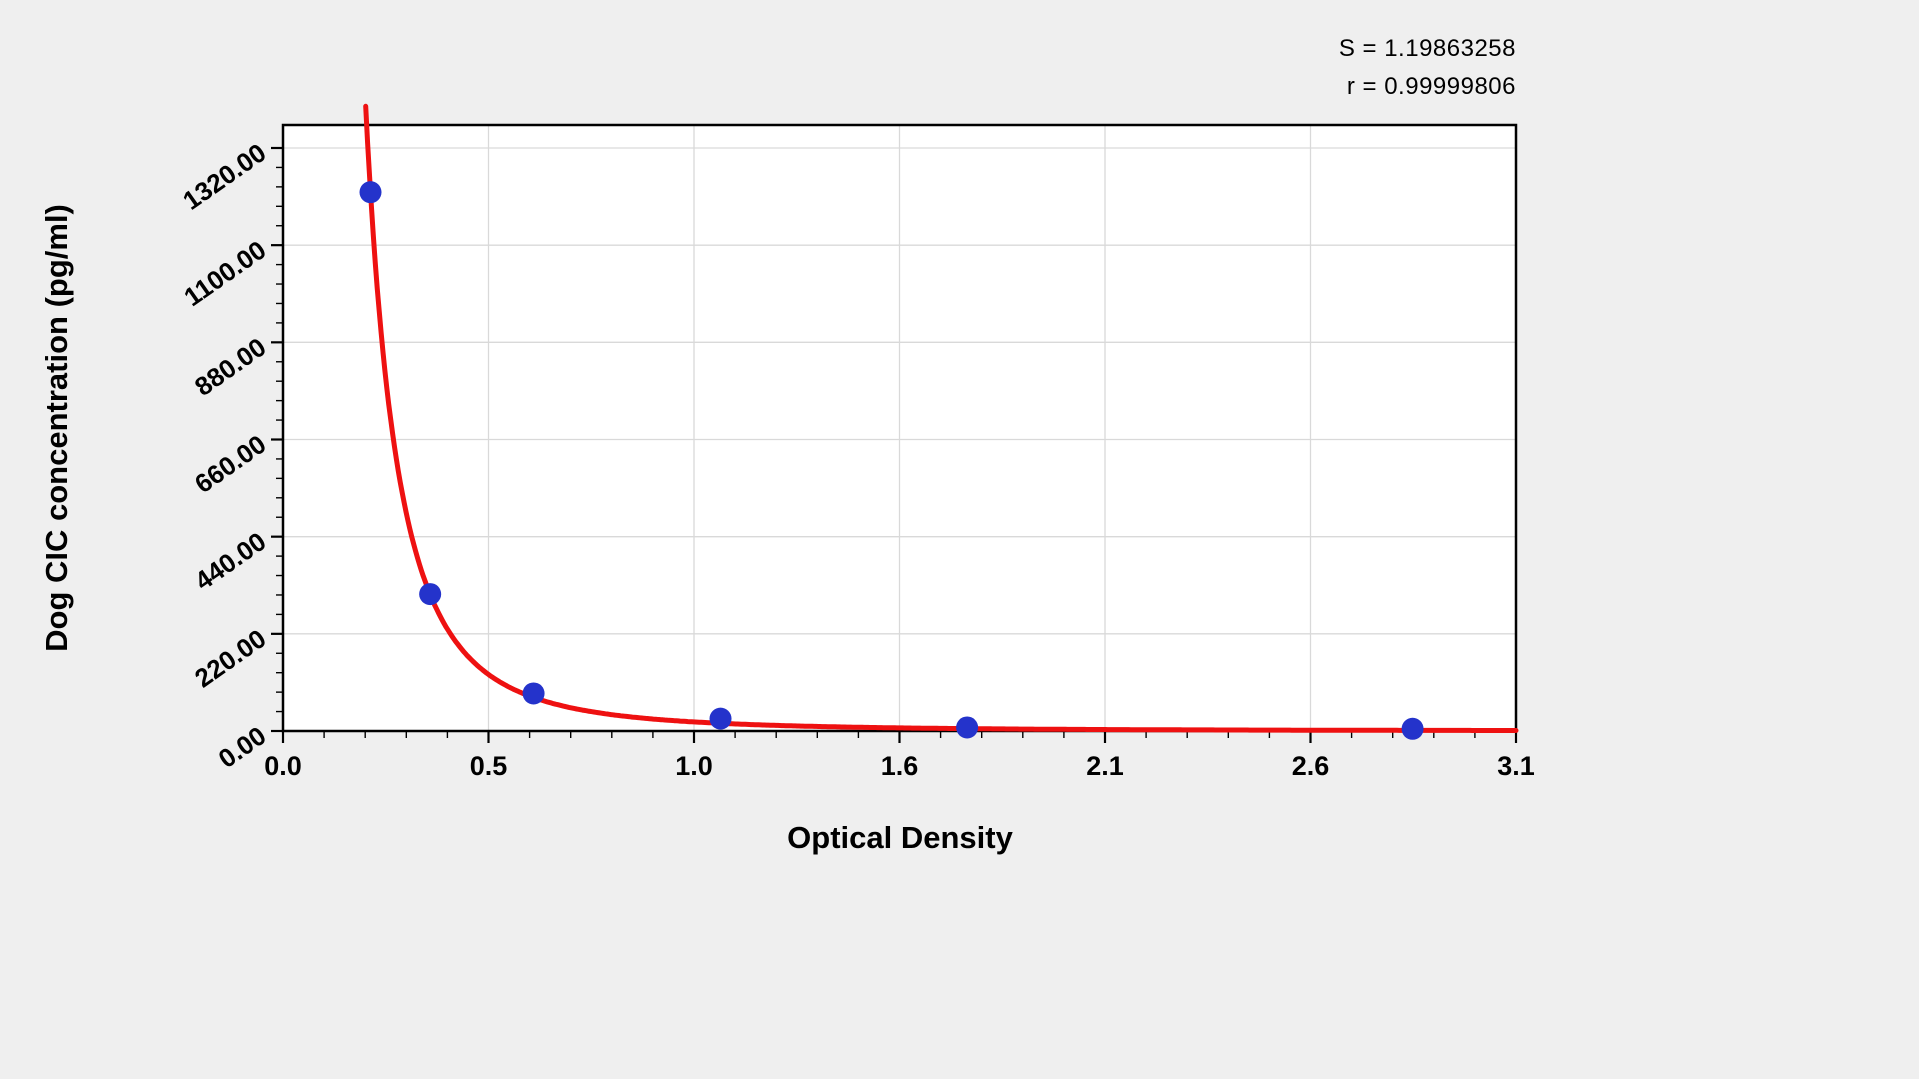 The height and width of the screenshot is (1079, 1919). I want to click on x-tick-label: 2.1, so click(1105, 766).